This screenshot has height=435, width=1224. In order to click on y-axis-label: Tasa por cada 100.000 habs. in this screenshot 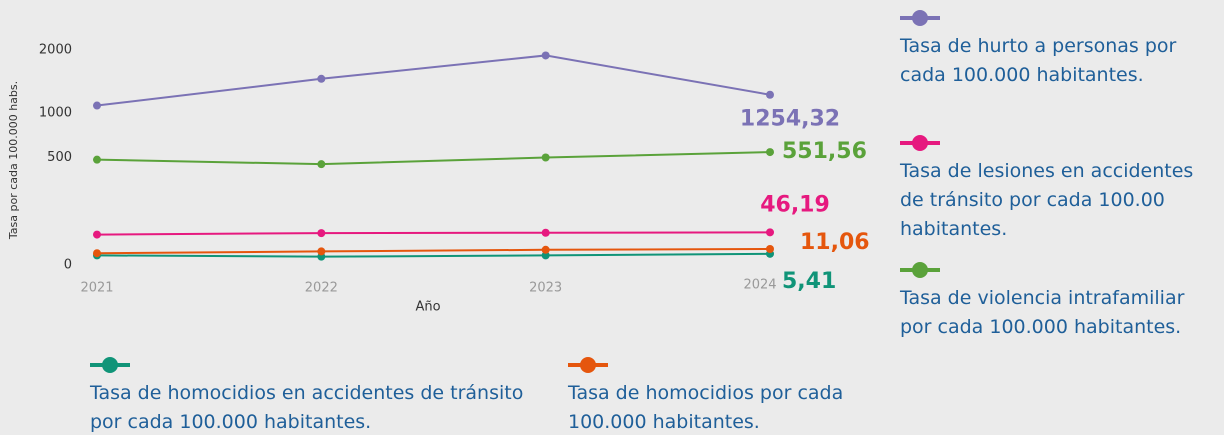, I will do `click(13, 160)`.